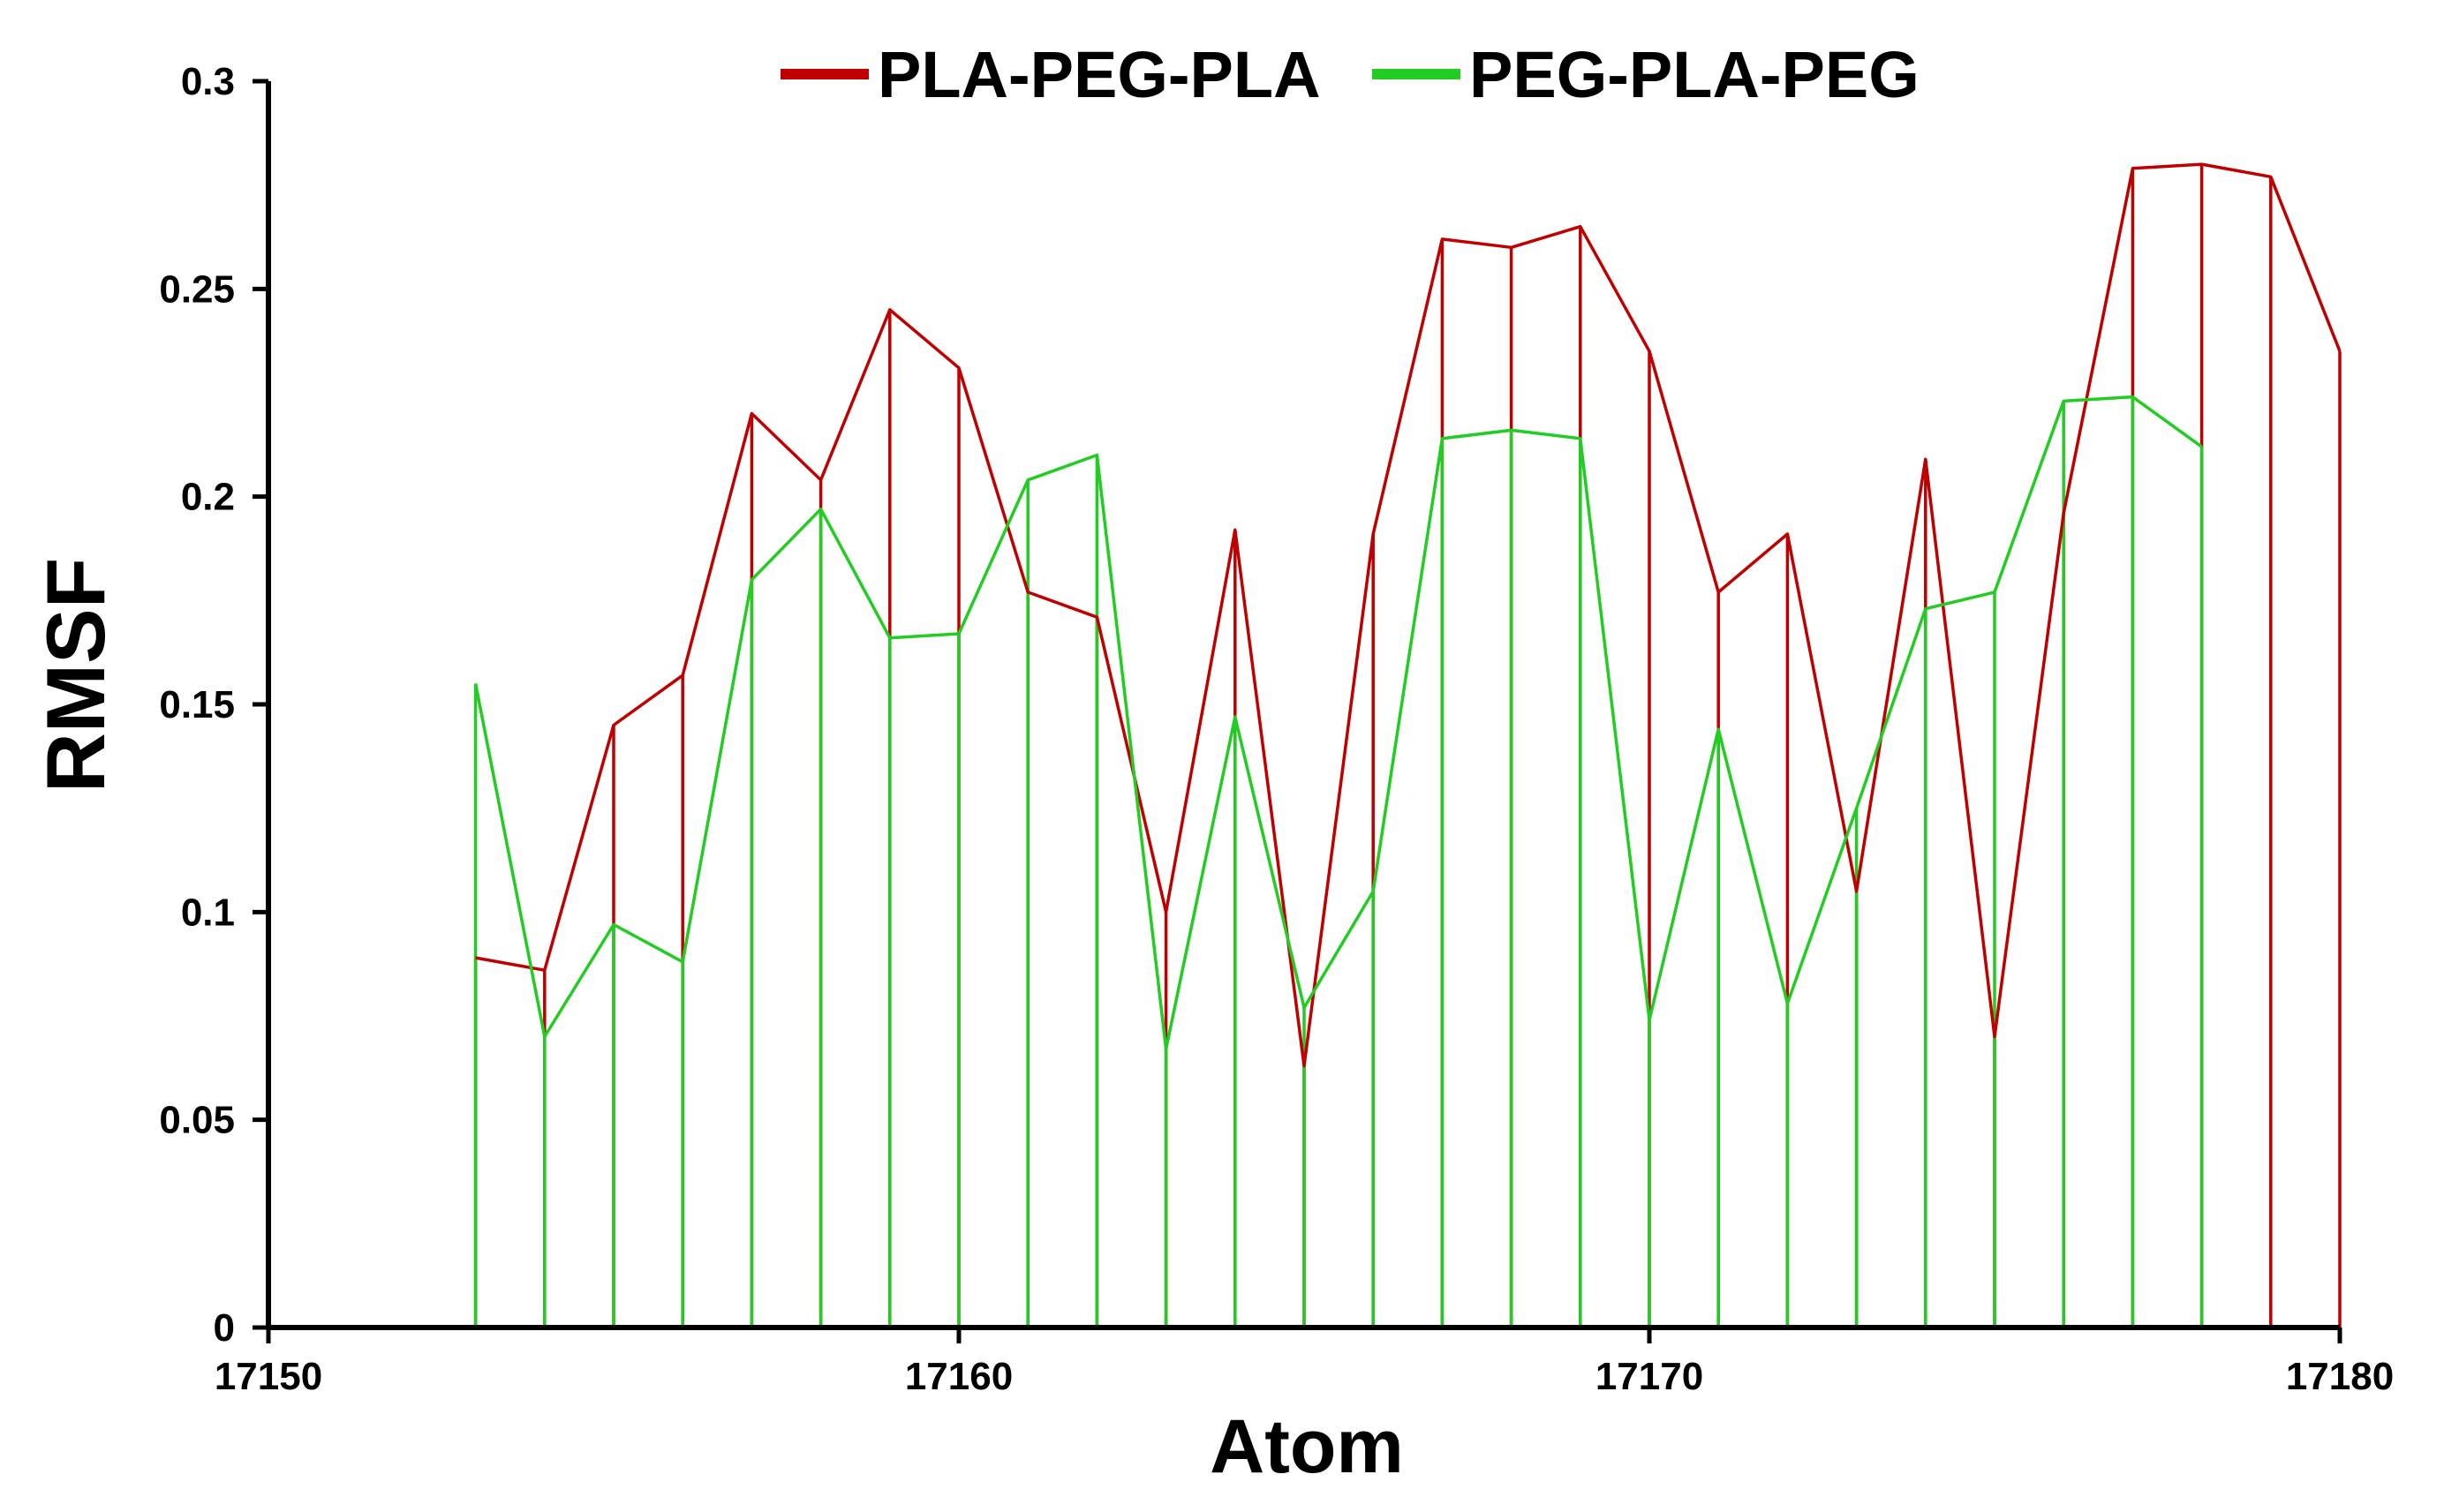  I want to click on x-tick-label: 17150, so click(268, 1376).